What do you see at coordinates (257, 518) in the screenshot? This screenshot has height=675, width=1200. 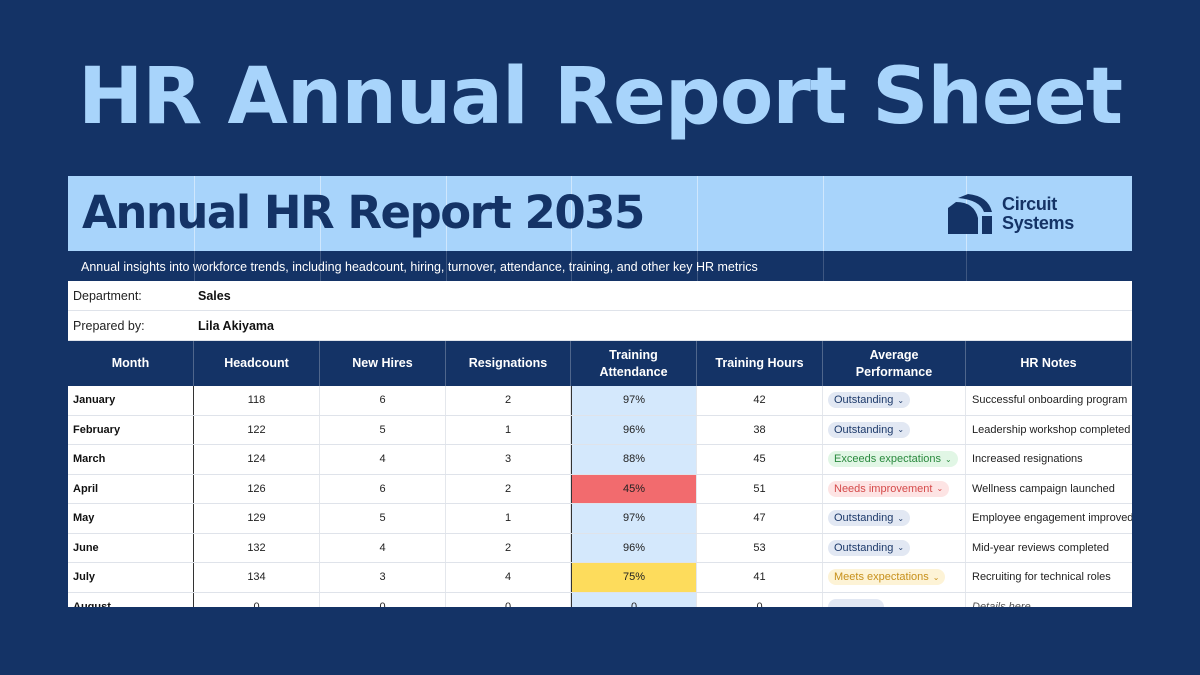 I see `cell-headcount: 129` at bounding box center [257, 518].